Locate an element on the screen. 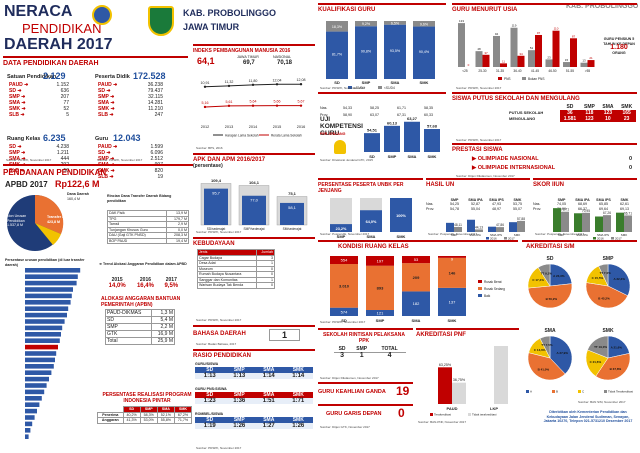 The width and height of the screenshot is (640, 453). iiun-legend-2016-swatch is located at coordinates (594, 238).